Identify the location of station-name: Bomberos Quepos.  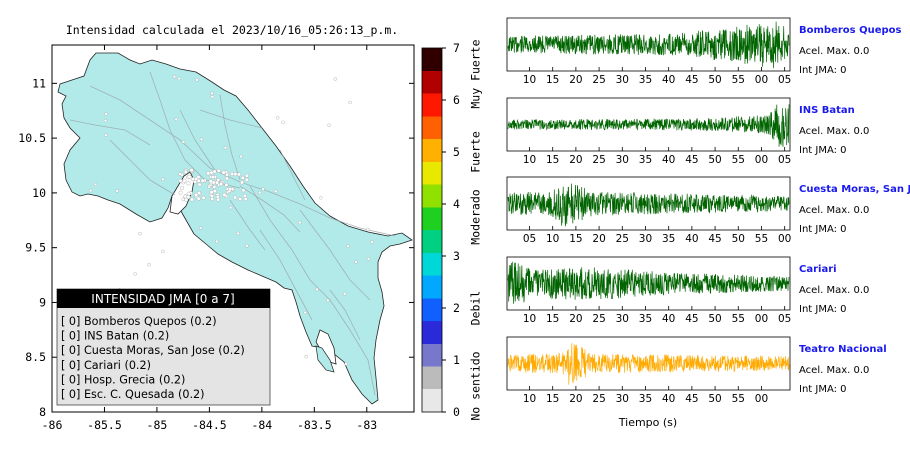
(850, 30).